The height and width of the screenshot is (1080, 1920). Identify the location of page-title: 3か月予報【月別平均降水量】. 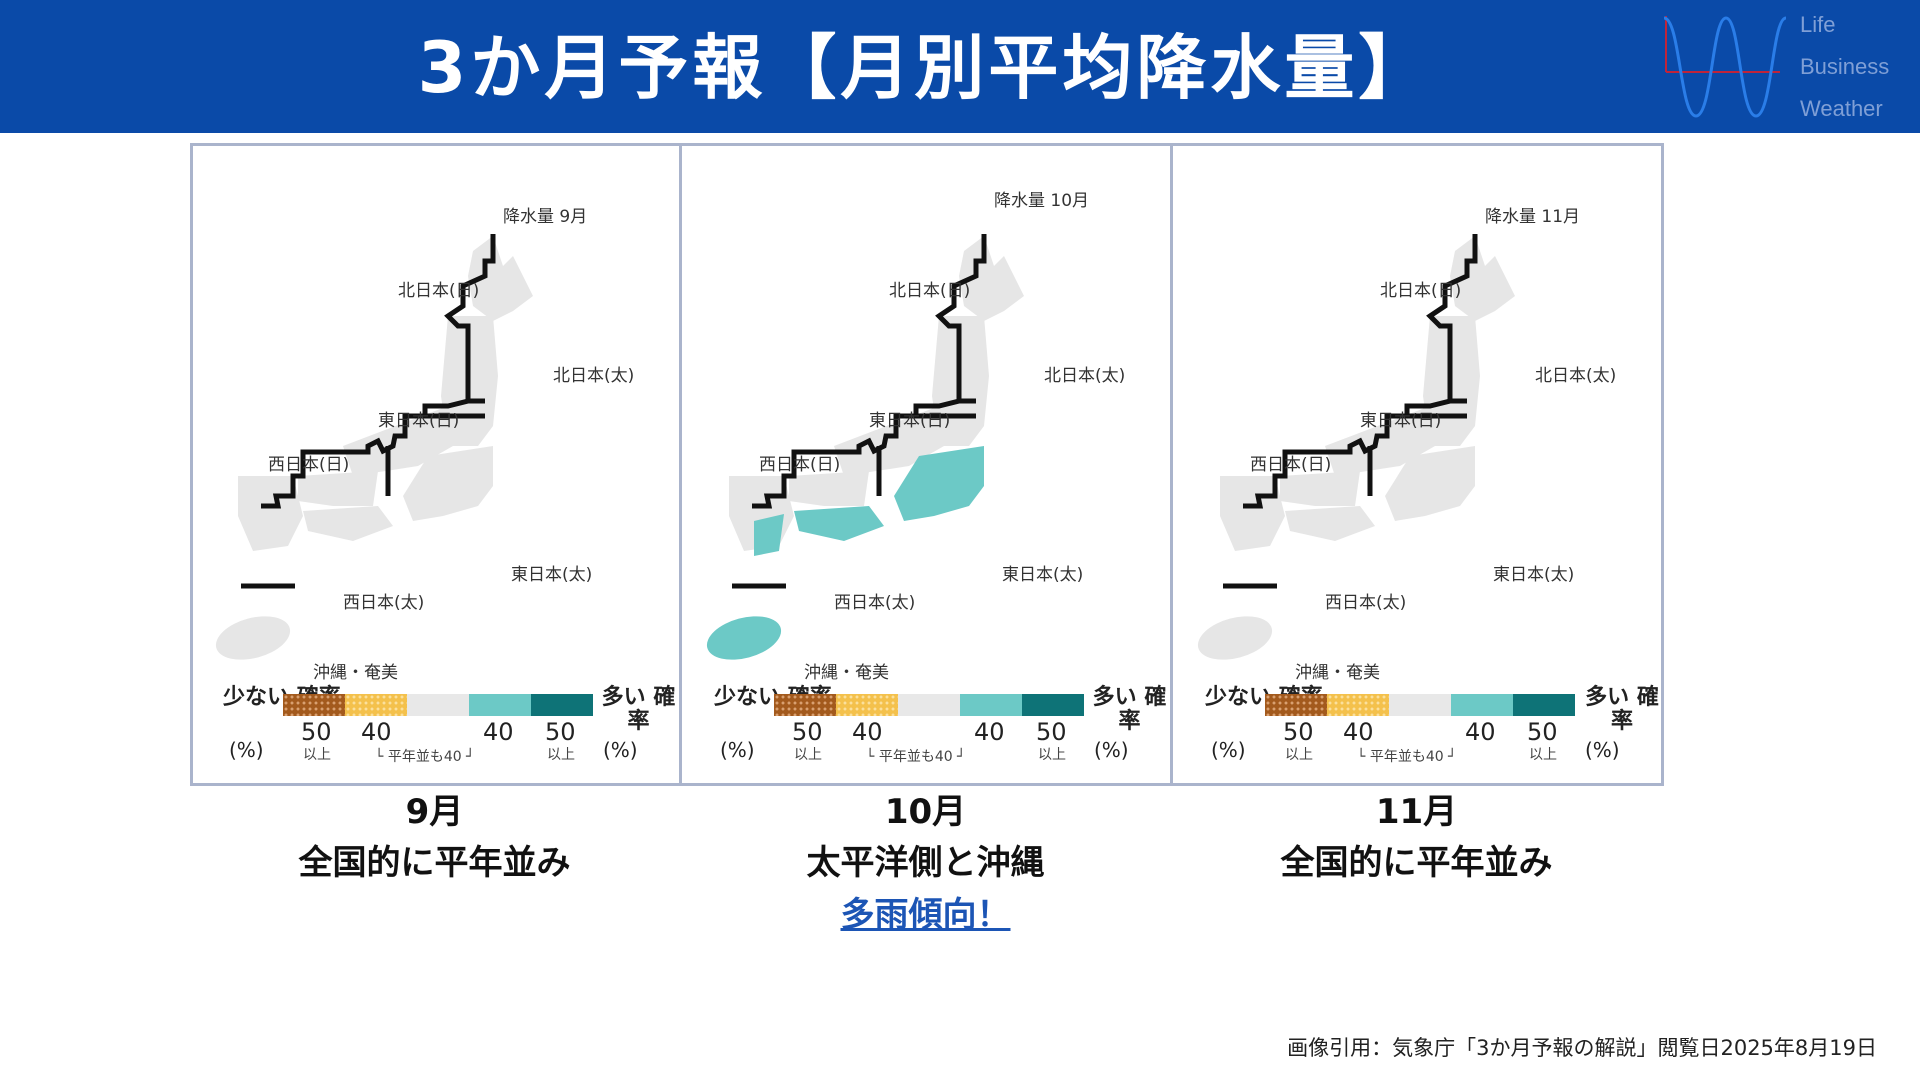
(925, 68).